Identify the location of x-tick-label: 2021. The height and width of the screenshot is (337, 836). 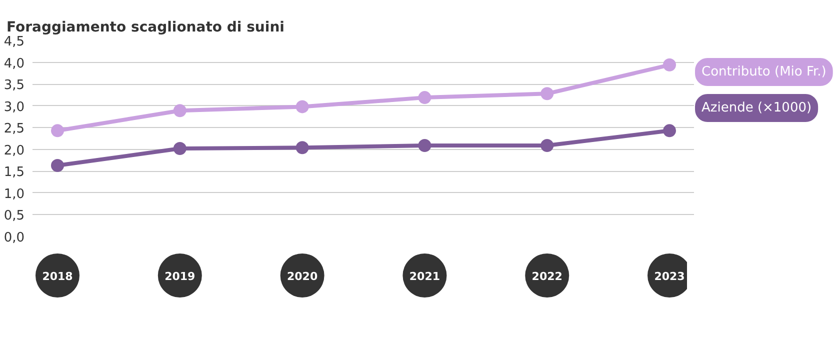
(424, 276).